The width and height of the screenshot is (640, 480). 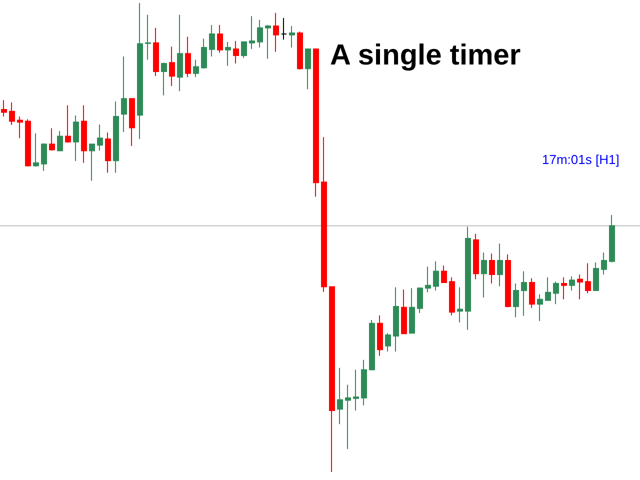 I want to click on annotation: 17m:01s [H1], so click(x=581, y=159).